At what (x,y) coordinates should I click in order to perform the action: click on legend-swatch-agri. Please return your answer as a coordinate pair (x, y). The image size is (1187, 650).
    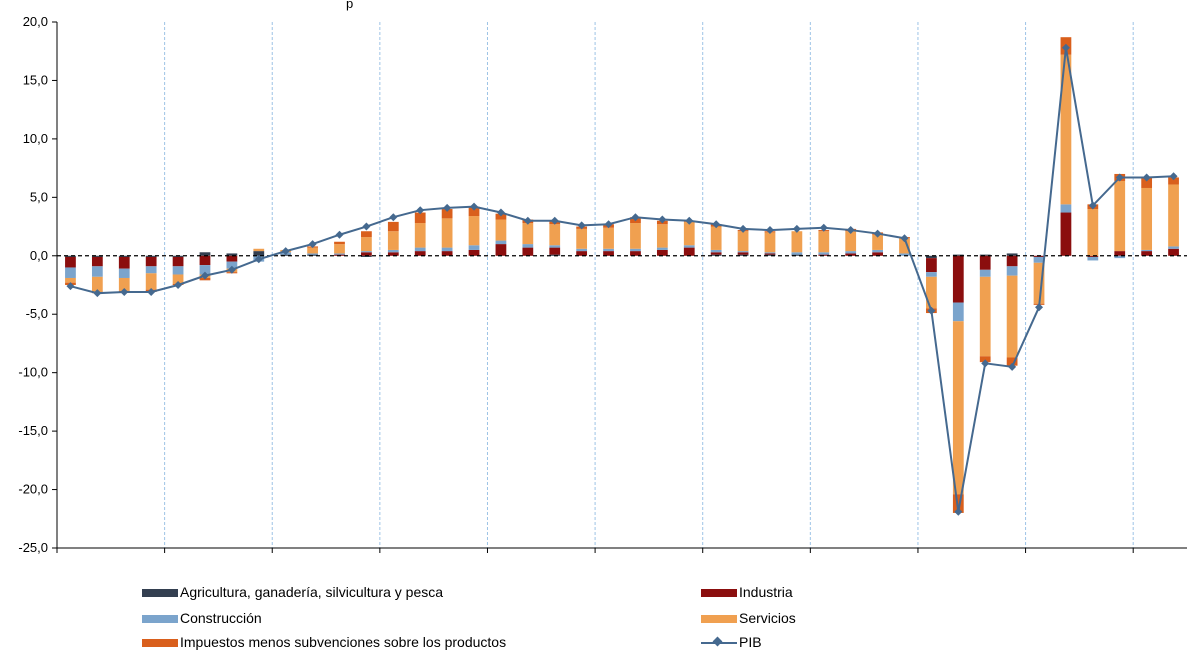
    Looking at the image, I should click on (160, 593).